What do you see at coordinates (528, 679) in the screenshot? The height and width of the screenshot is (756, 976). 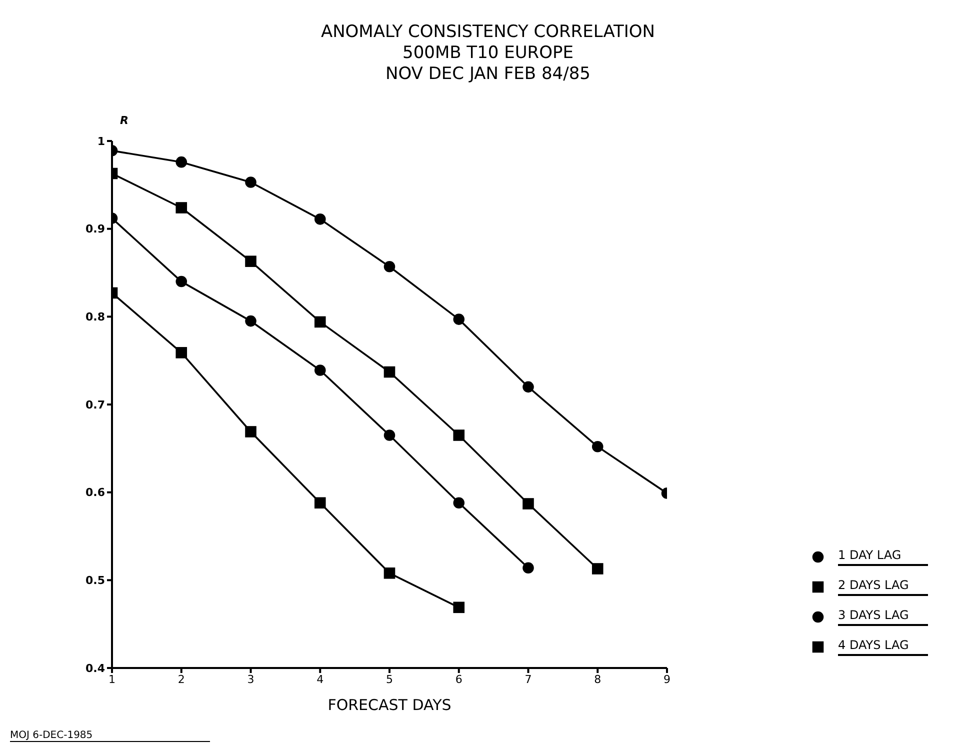 I see `x-tick-label: 7` at bounding box center [528, 679].